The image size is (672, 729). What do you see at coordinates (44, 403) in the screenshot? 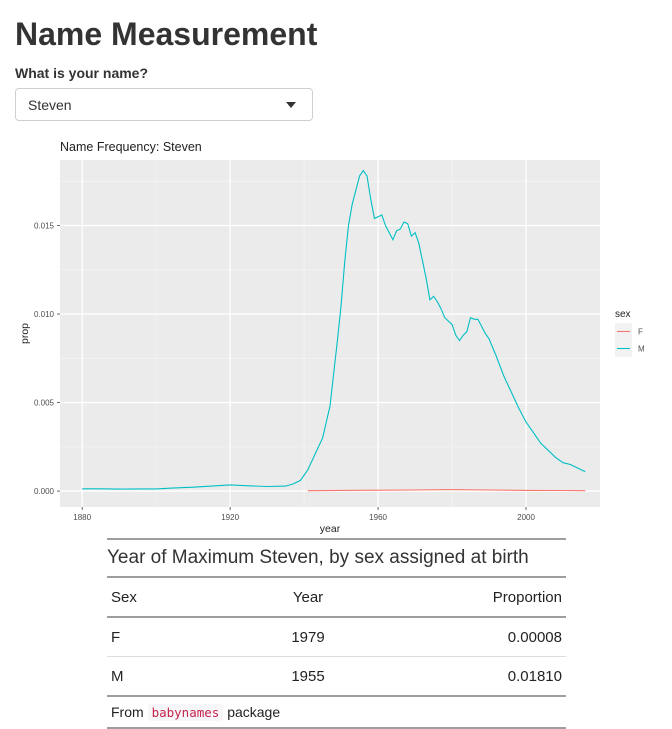
I see `y-tick-label: 0.005` at bounding box center [44, 403].